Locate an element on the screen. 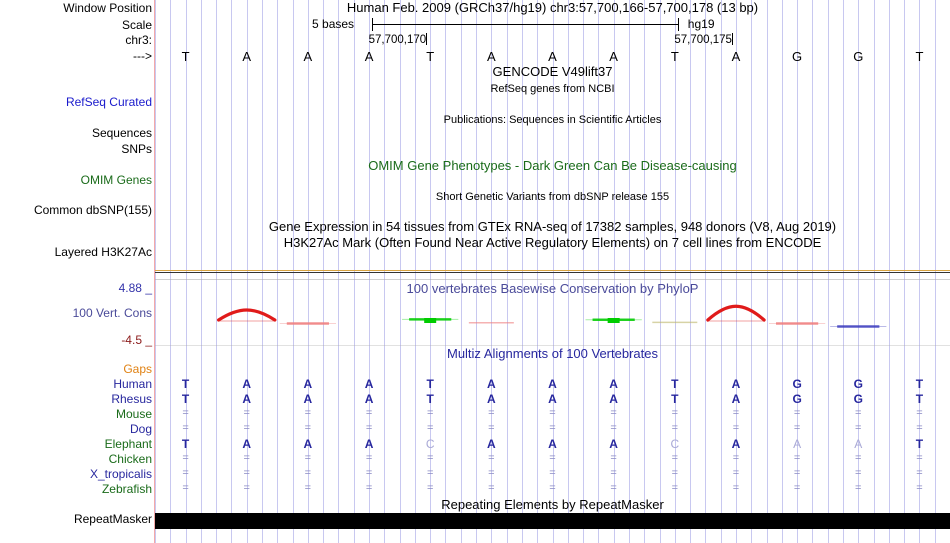 The height and width of the screenshot is (543, 950). ruler-coordinate: 57,700,170 is located at coordinates (397, 40).